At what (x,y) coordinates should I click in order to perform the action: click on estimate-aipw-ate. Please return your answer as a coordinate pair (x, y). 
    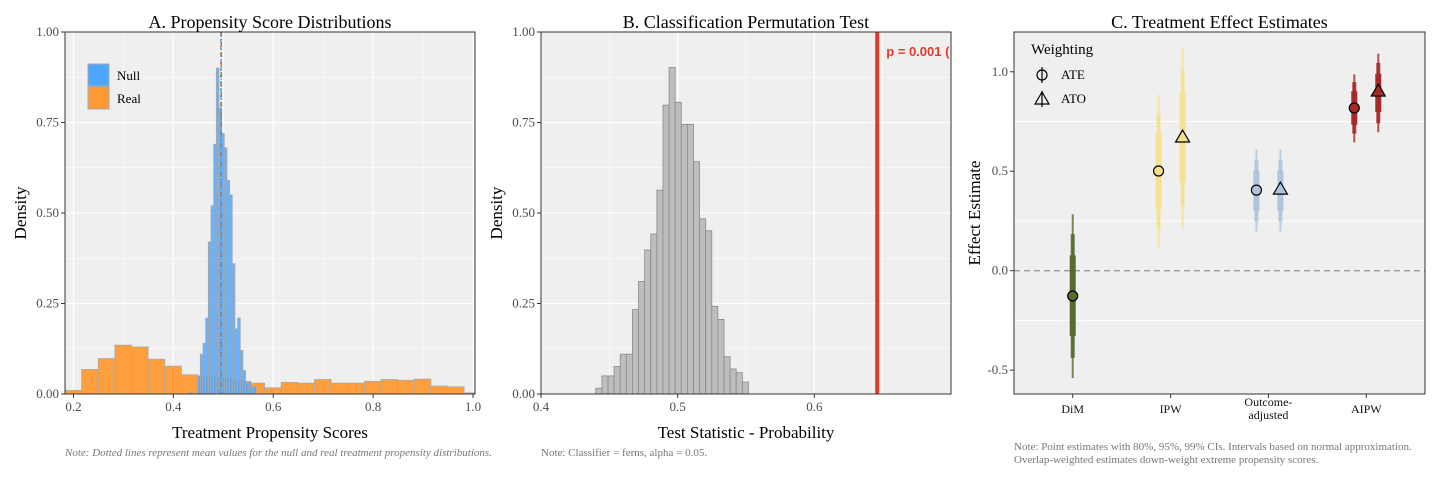
    Looking at the image, I should click on (1354, 108).